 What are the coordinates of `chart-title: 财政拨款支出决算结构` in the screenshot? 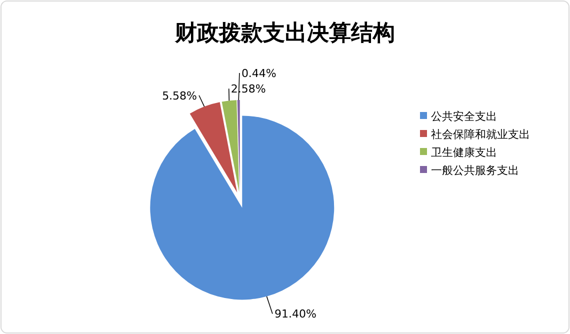 It's located at (284, 33).